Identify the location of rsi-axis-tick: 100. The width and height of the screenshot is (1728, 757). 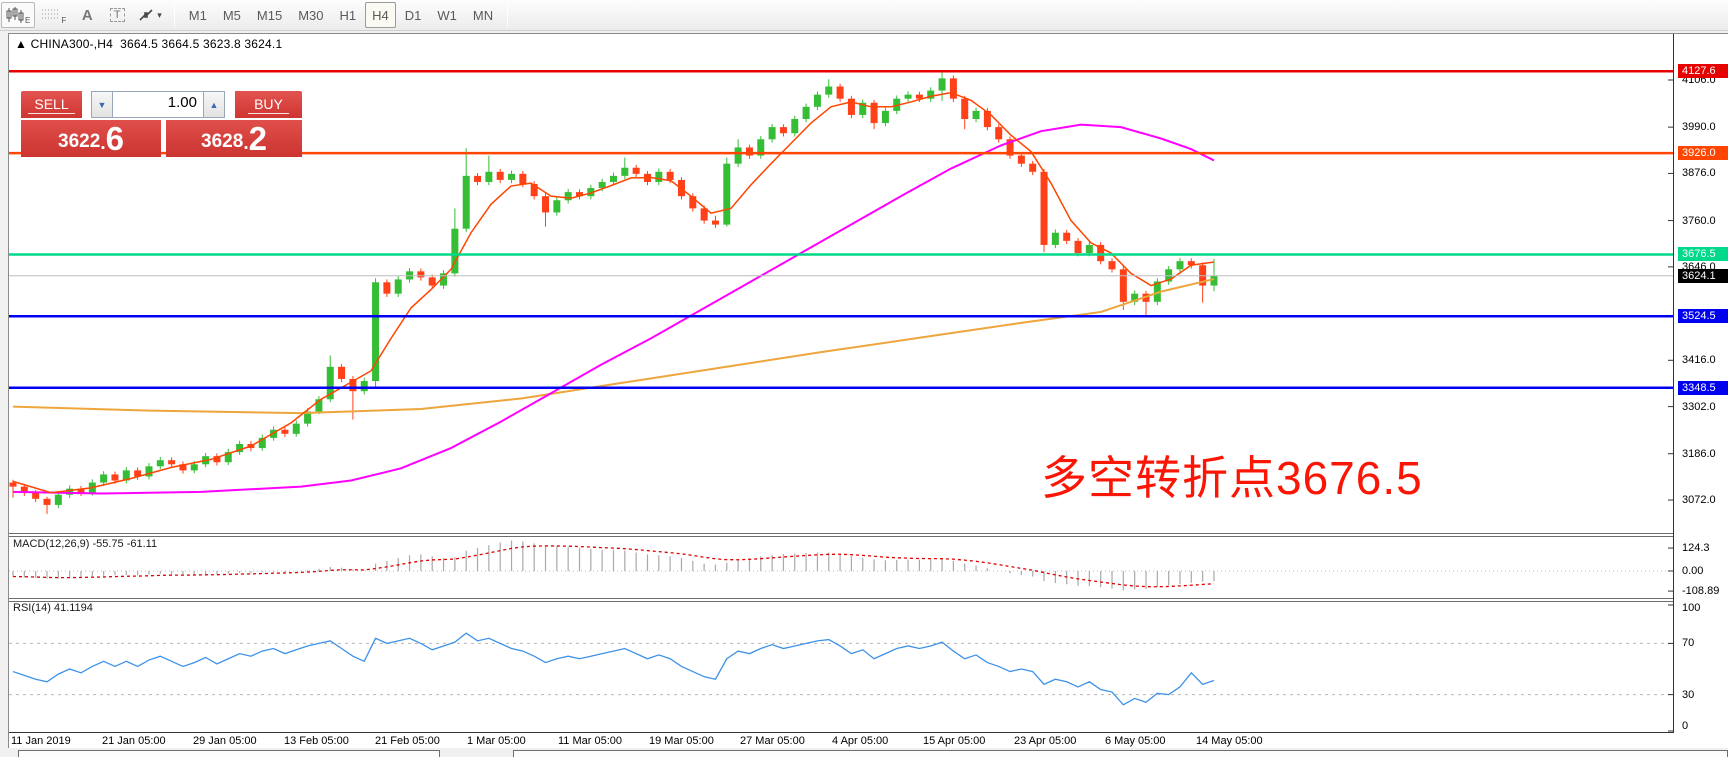
(1691, 608).